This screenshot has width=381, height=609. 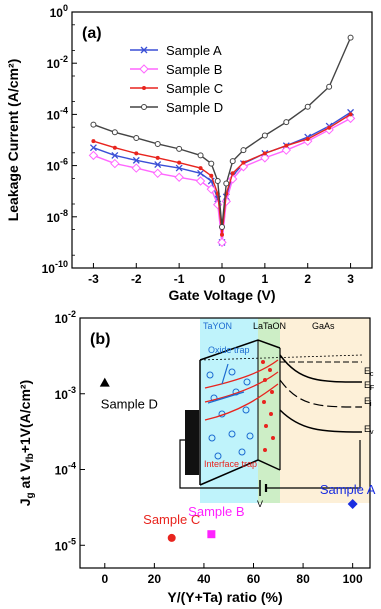 What do you see at coordinates (192, 442) in the screenshot?
I see `inset-gate-electrode` at bounding box center [192, 442].